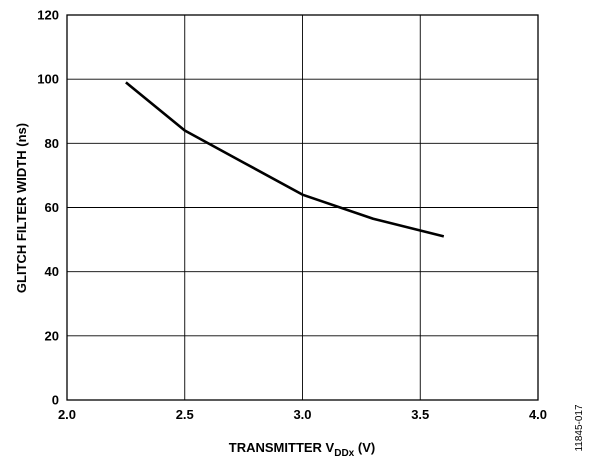 This screenshot has height=464, width=589. I want to click on y-tick-label: 100, so click(48, 79).